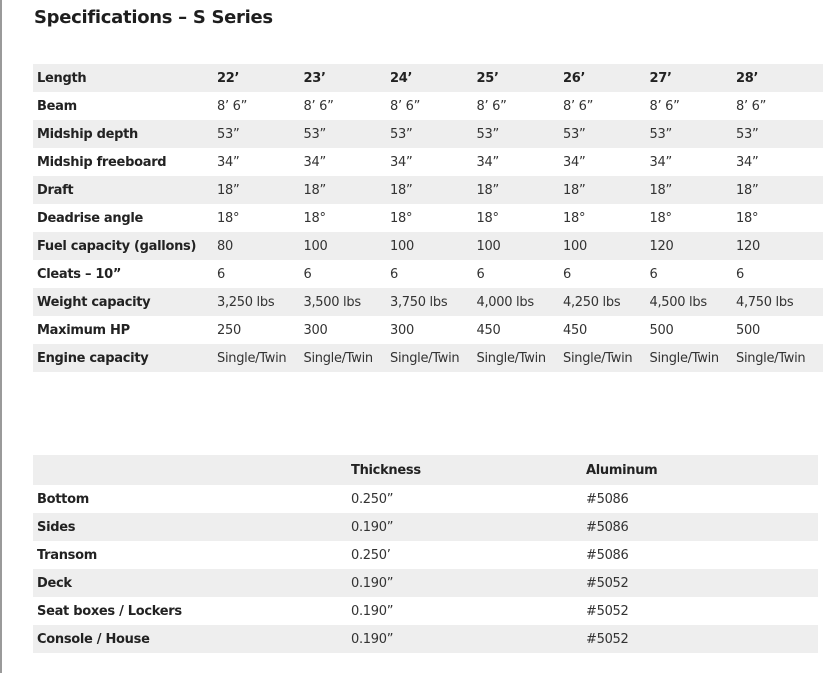 Image resolution: width=830 pixels, height=673 pixels. I want to click on cell-value: 4,250 lbs, so click(606, 302).